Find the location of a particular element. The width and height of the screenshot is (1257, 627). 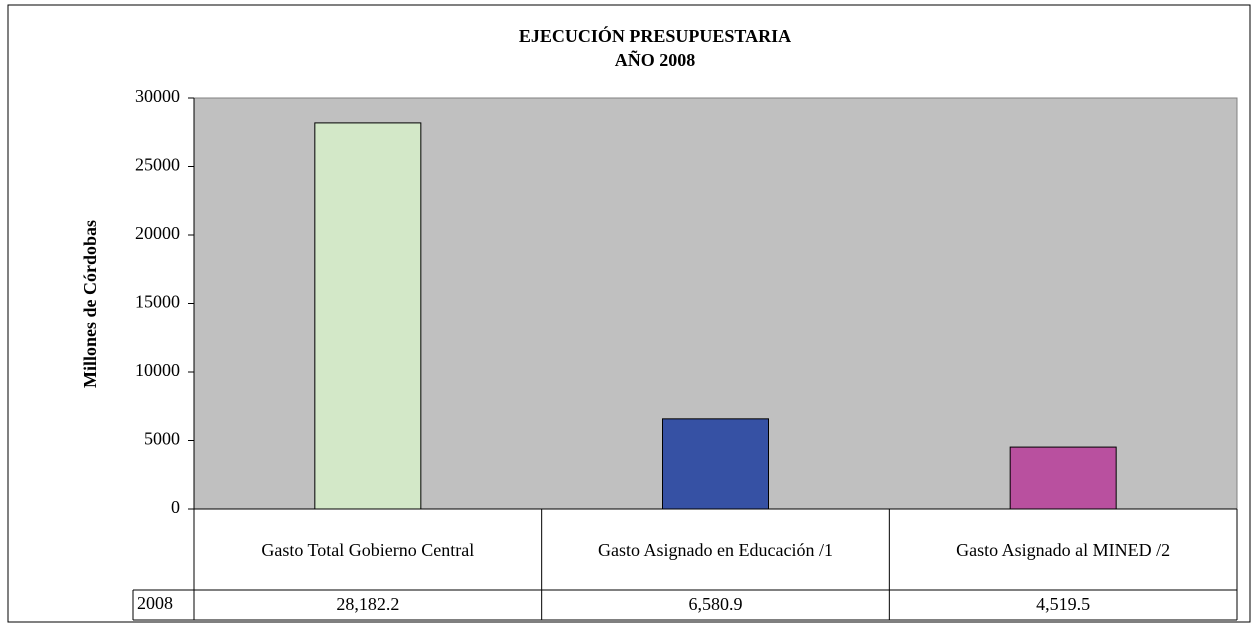

legend-label: 2008 is located at coordinates (155, 603).